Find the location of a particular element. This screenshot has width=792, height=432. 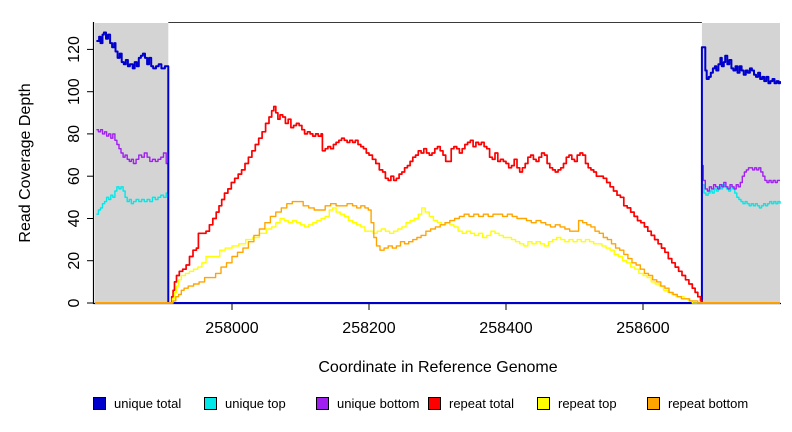

legend-swatch-repeat-total is located at coordinates (434, 403).